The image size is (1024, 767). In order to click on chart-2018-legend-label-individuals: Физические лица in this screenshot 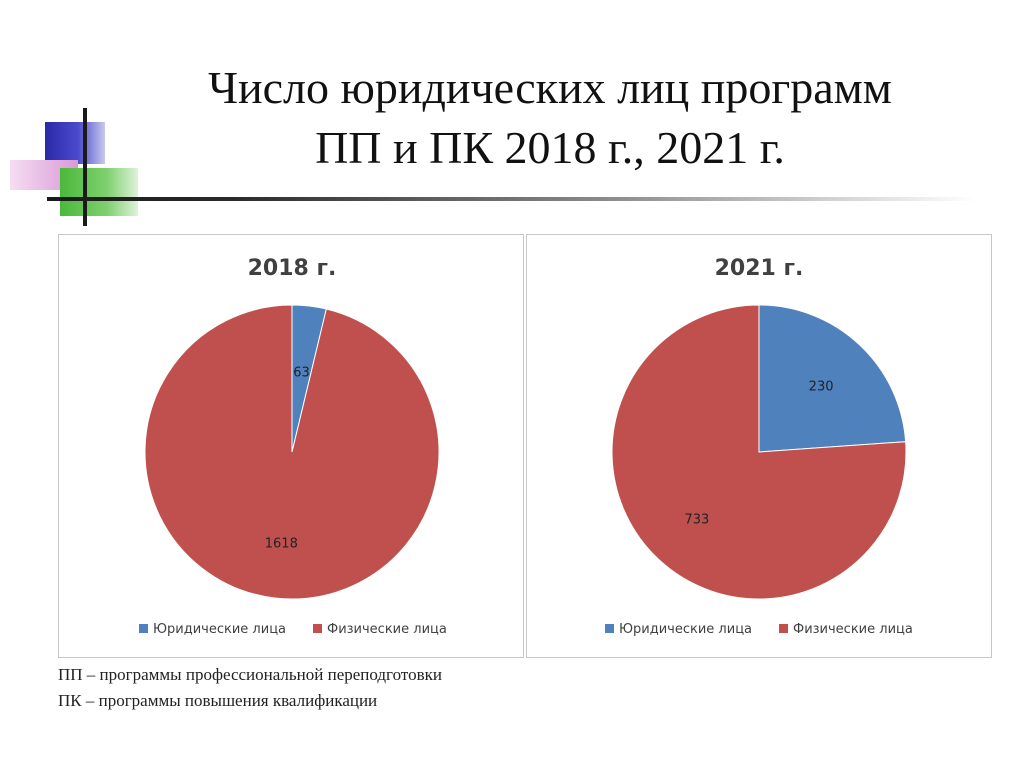, I will do `click(387, 629)`.